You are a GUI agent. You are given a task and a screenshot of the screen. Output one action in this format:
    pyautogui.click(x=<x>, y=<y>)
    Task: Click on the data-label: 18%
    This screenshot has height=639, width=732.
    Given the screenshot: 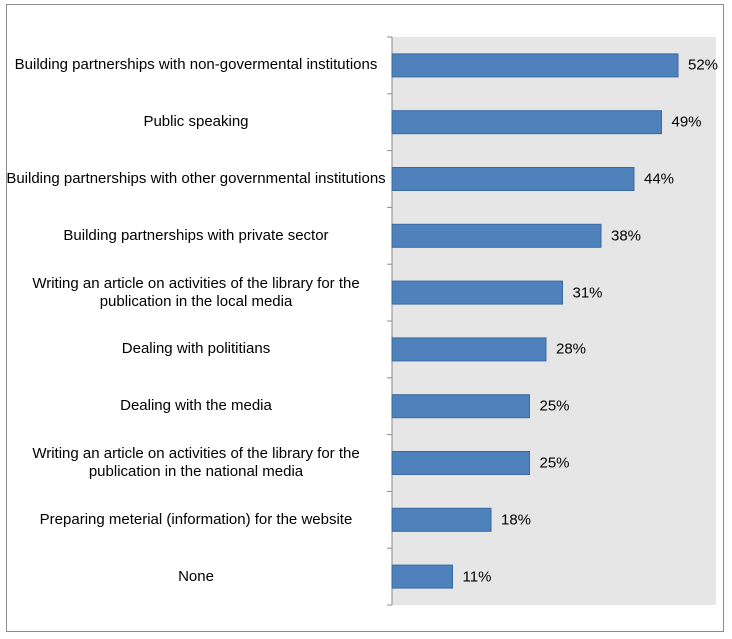 What is the action you would take?
    pyautogui.click(x=516, y=520)
    